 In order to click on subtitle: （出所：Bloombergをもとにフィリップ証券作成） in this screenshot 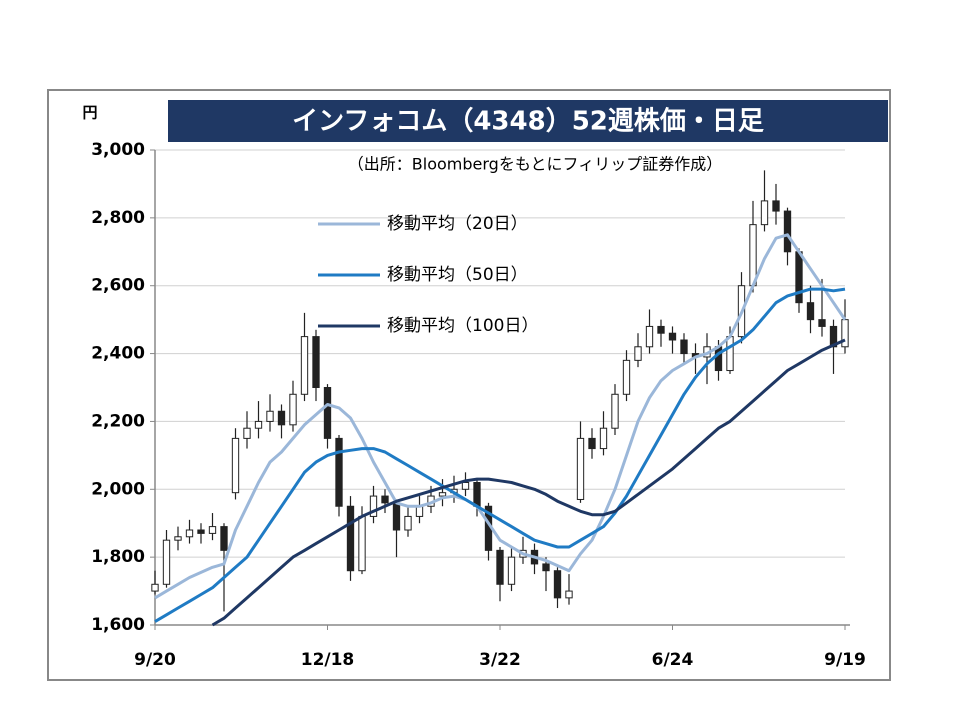, I will do `click(535, 164)`.